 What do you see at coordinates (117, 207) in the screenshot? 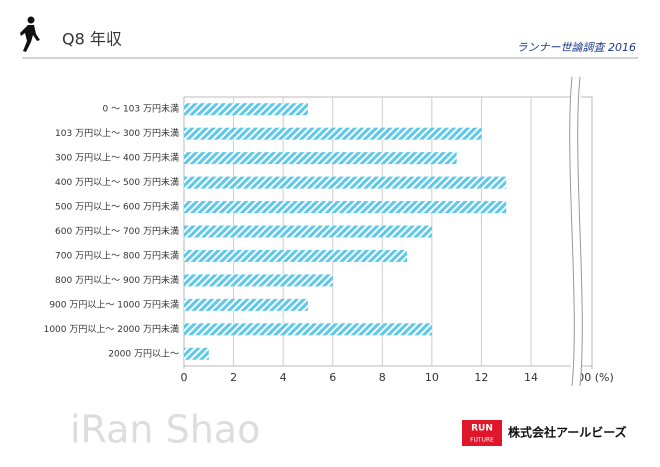
I see `y-tick-label: 500 万円以上～ 600 万円未満` at bounding box center [117, 207].